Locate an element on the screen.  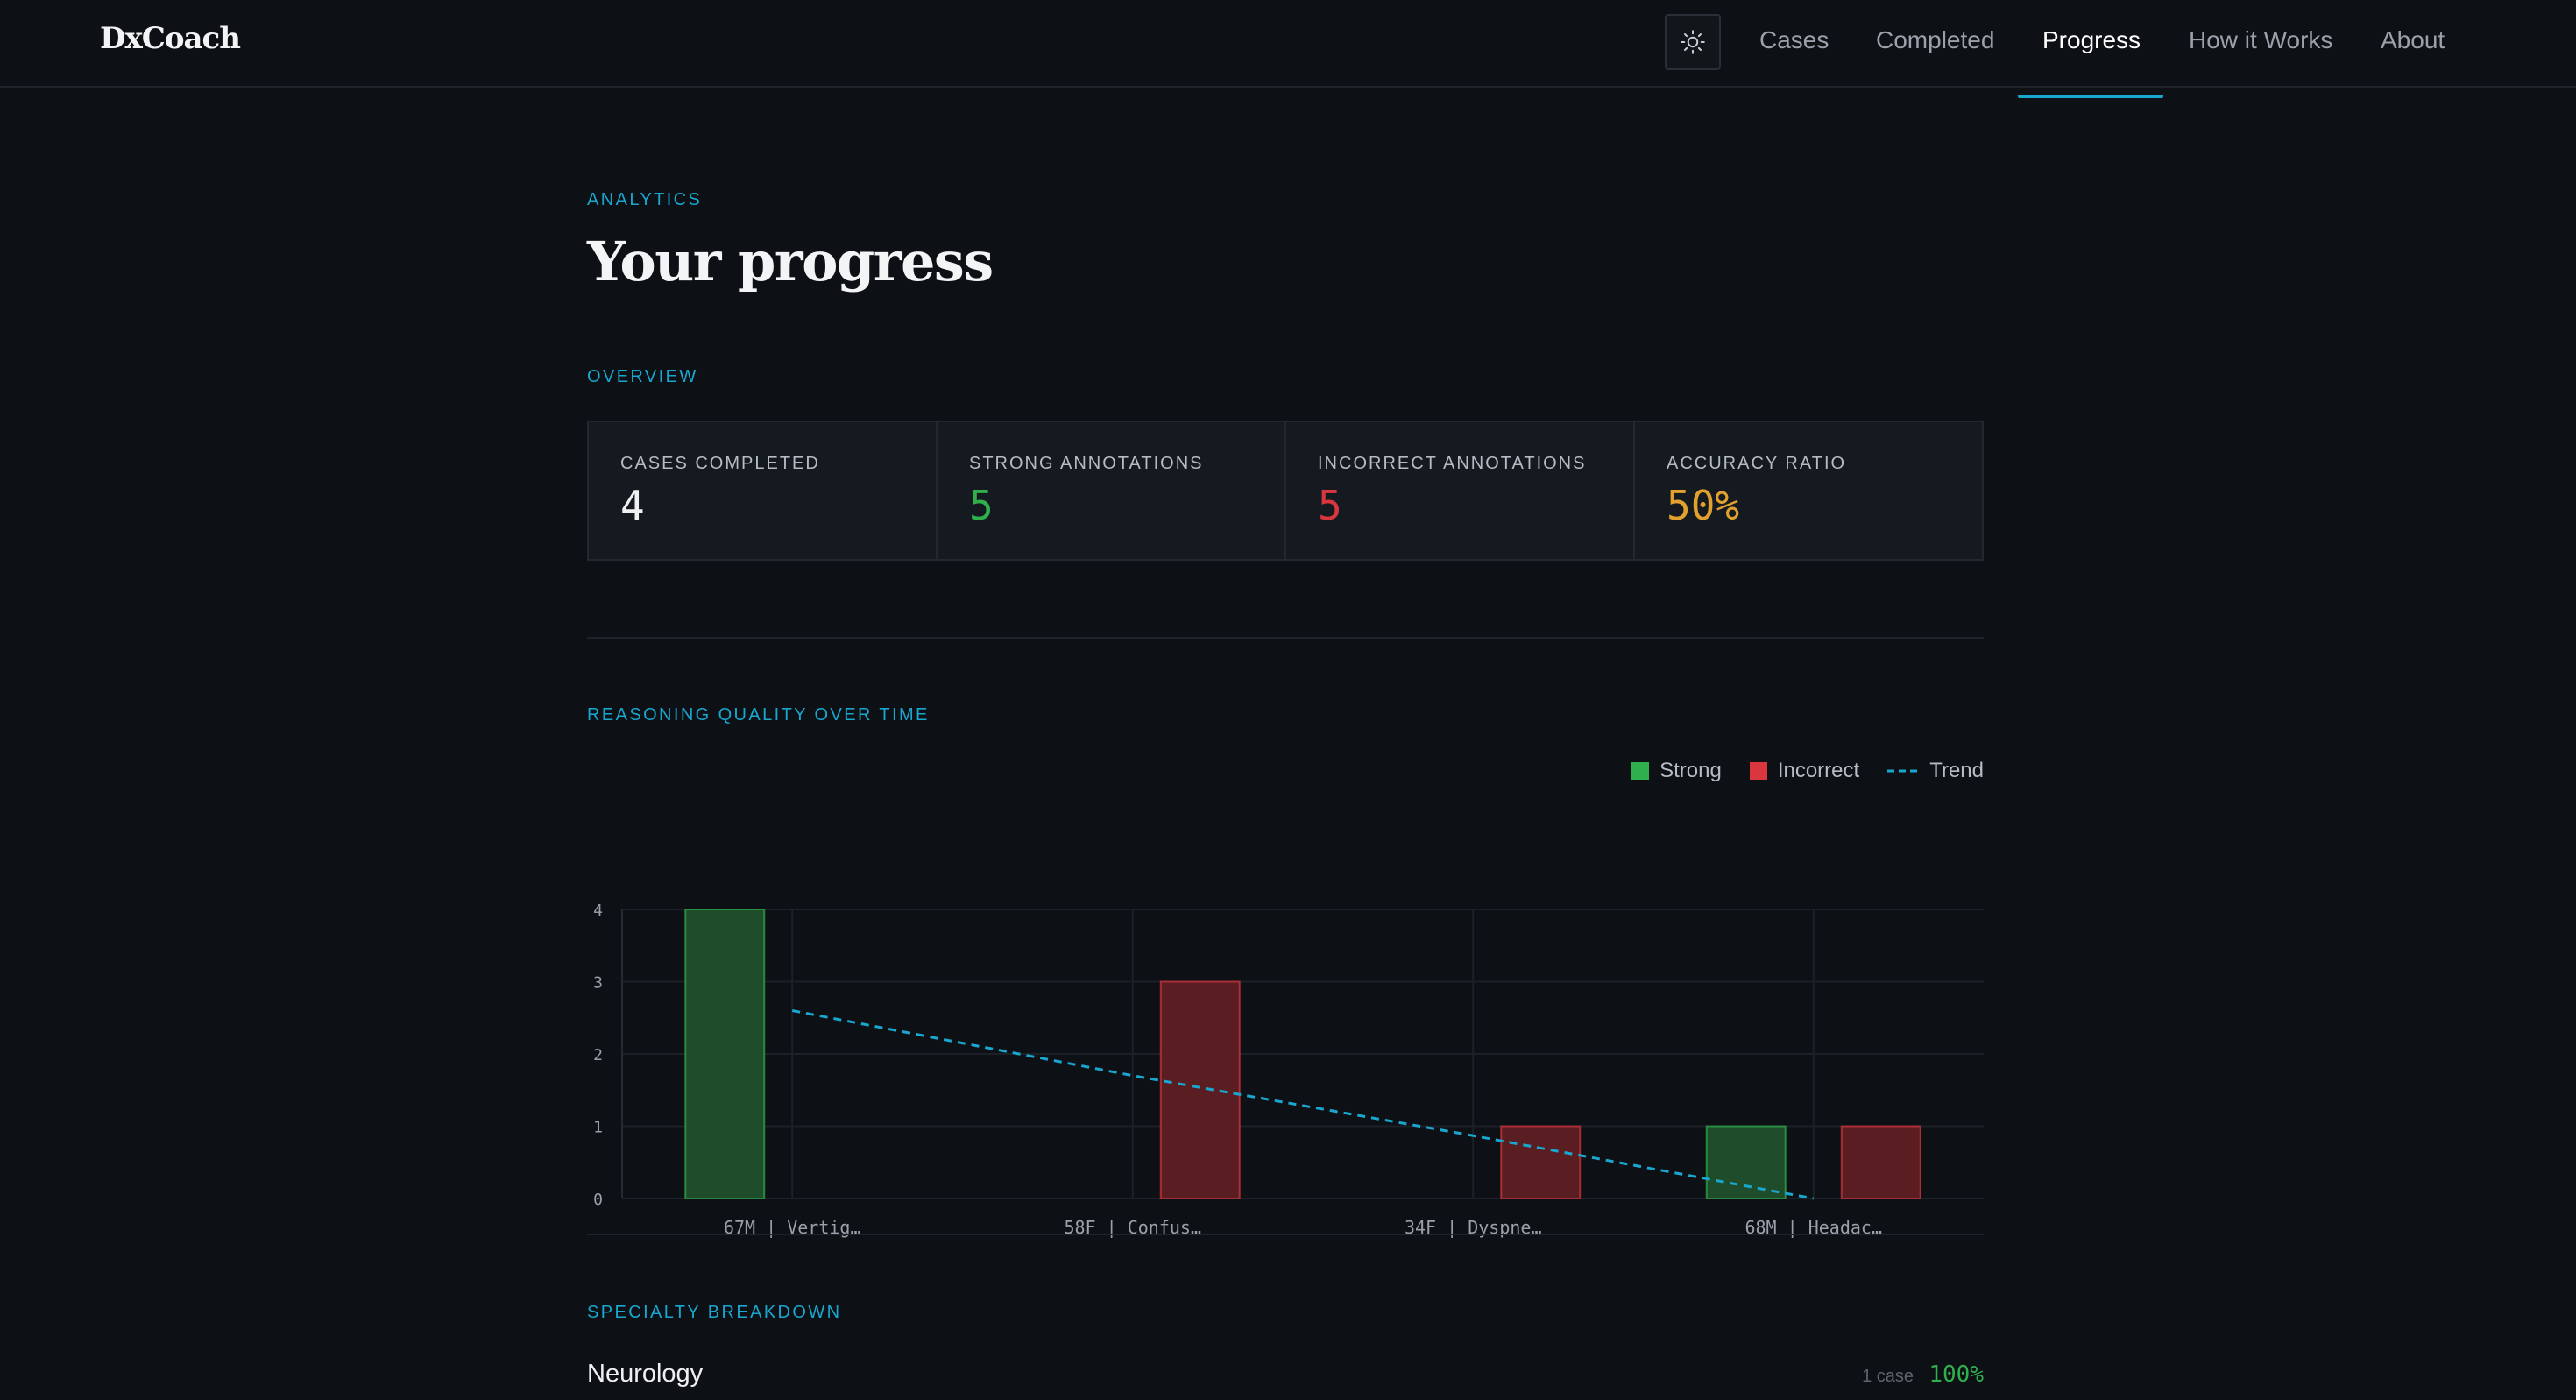
stat-value: 50% is located at coordinates (1703, 505).